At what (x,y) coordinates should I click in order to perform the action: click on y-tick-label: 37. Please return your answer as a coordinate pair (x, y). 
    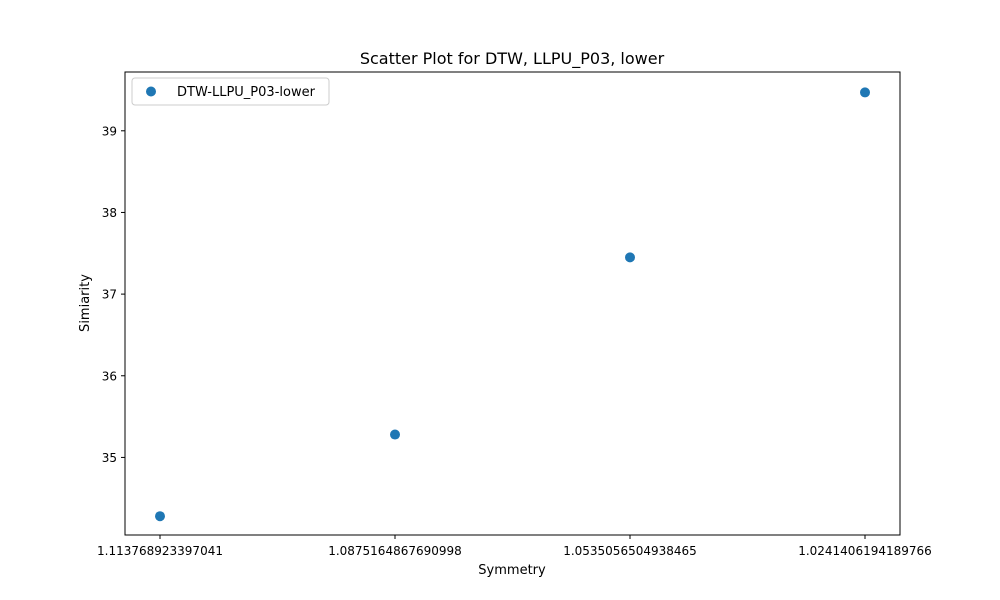
    Looking at the image, I should click on (109, 295).